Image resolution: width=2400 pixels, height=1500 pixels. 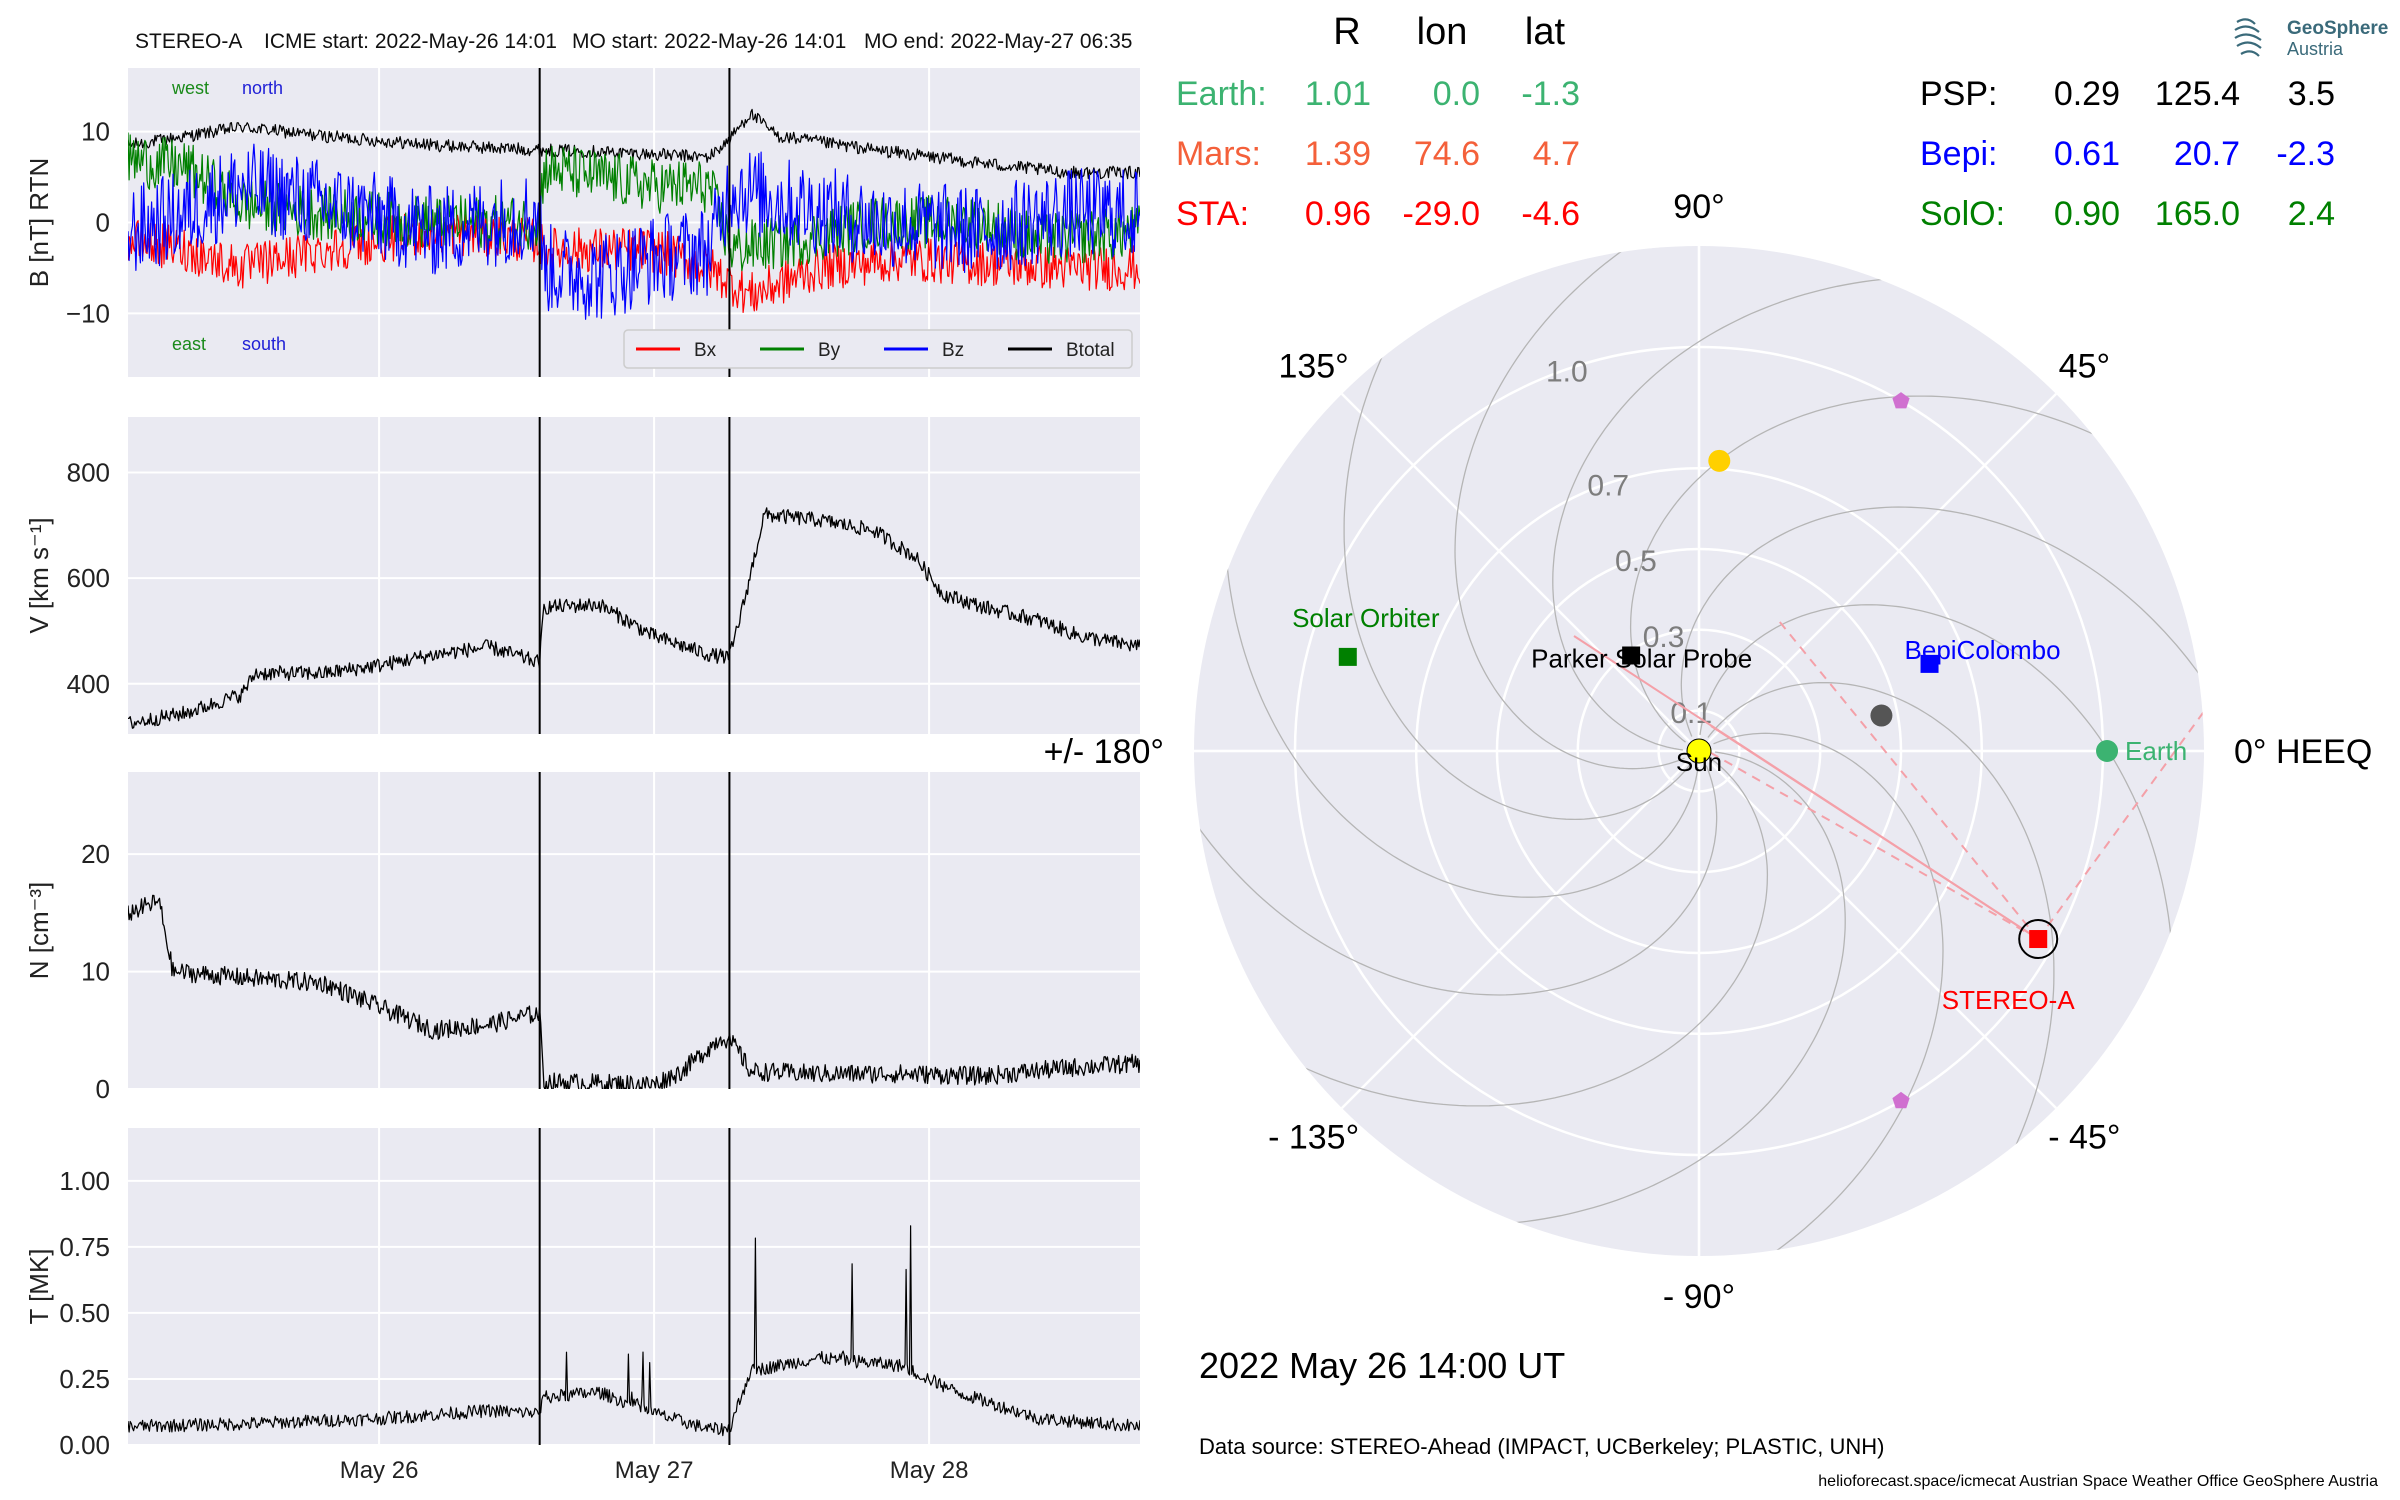 I want to click on body-mars, so click(x=1719, y=460).